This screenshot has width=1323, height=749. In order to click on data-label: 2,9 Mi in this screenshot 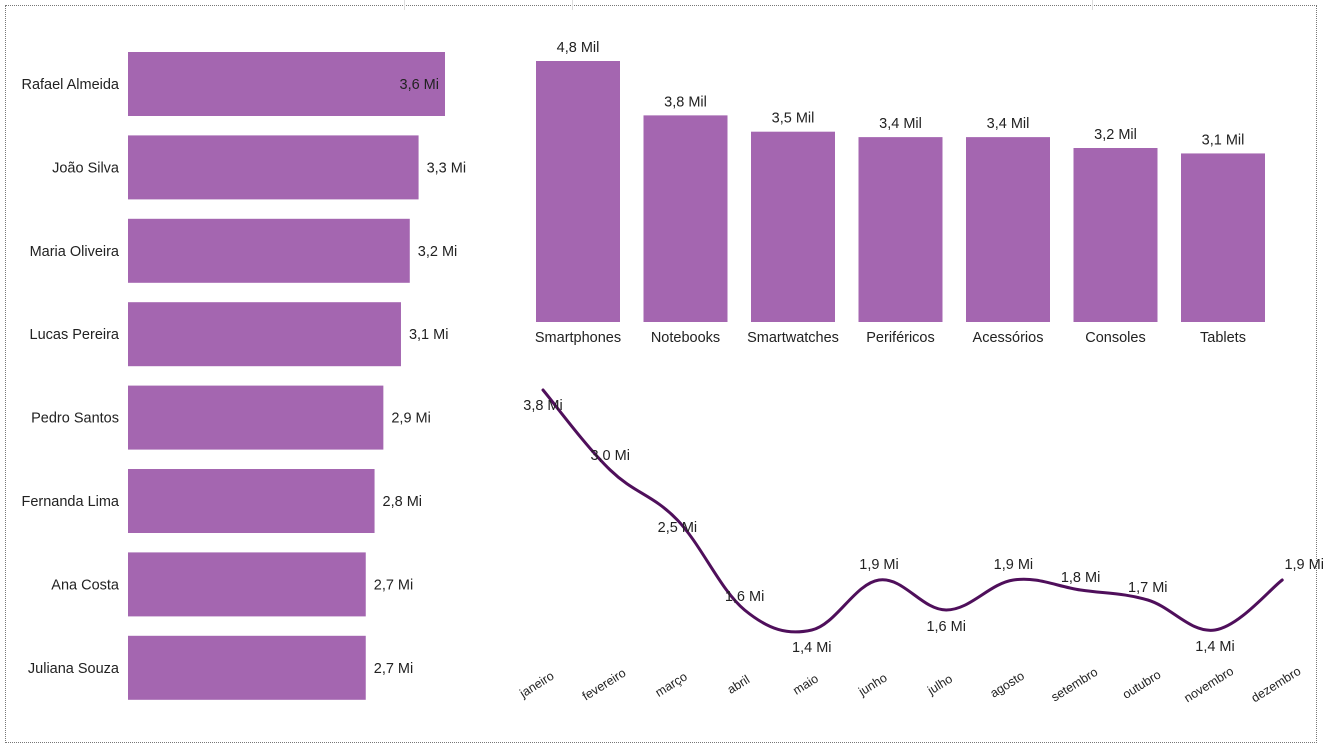, I will do `click(411, 419)`.